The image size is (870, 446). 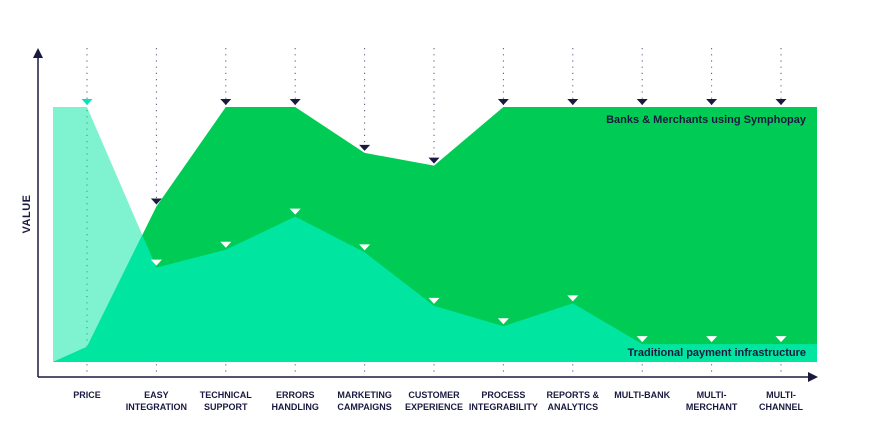 What do you see at coordinates (813, 377) in the screenshot?
I see `x-axis-arrow` at bounding box center [813, 377].